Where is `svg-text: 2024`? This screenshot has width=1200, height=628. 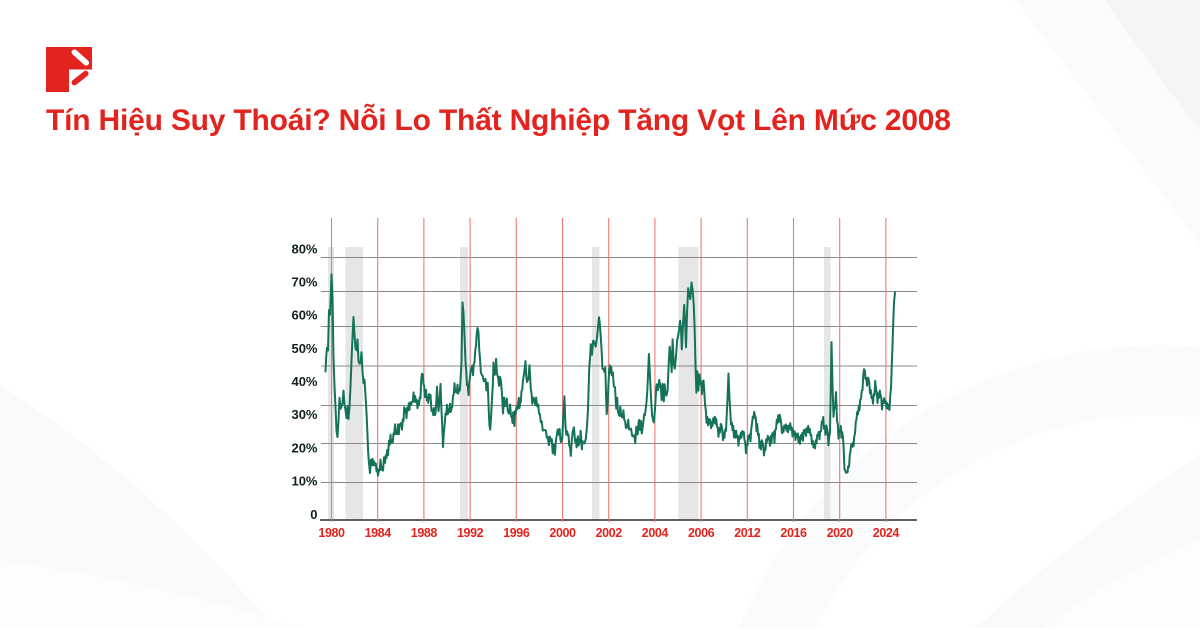
svg-text: 2024 is located at coordinates (886, 533).